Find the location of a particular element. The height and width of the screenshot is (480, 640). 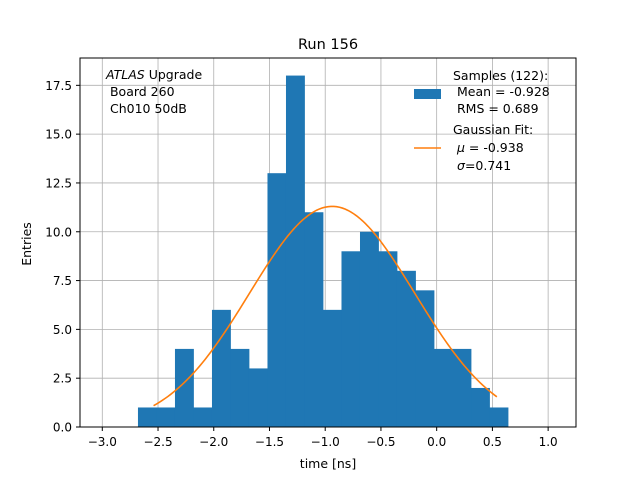

y-tick-label: 10.0 is located at coordinates (58, 232).